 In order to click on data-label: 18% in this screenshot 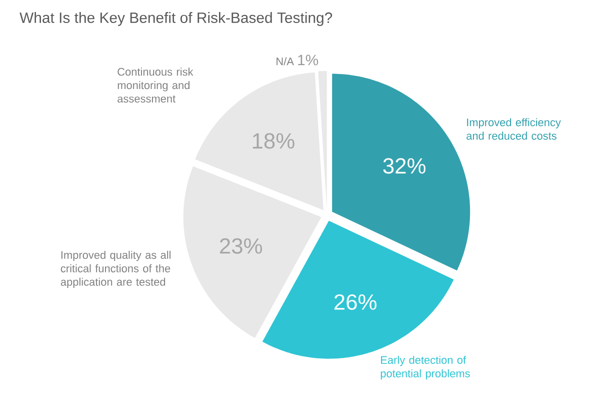, I will do `click(273, 141)`.